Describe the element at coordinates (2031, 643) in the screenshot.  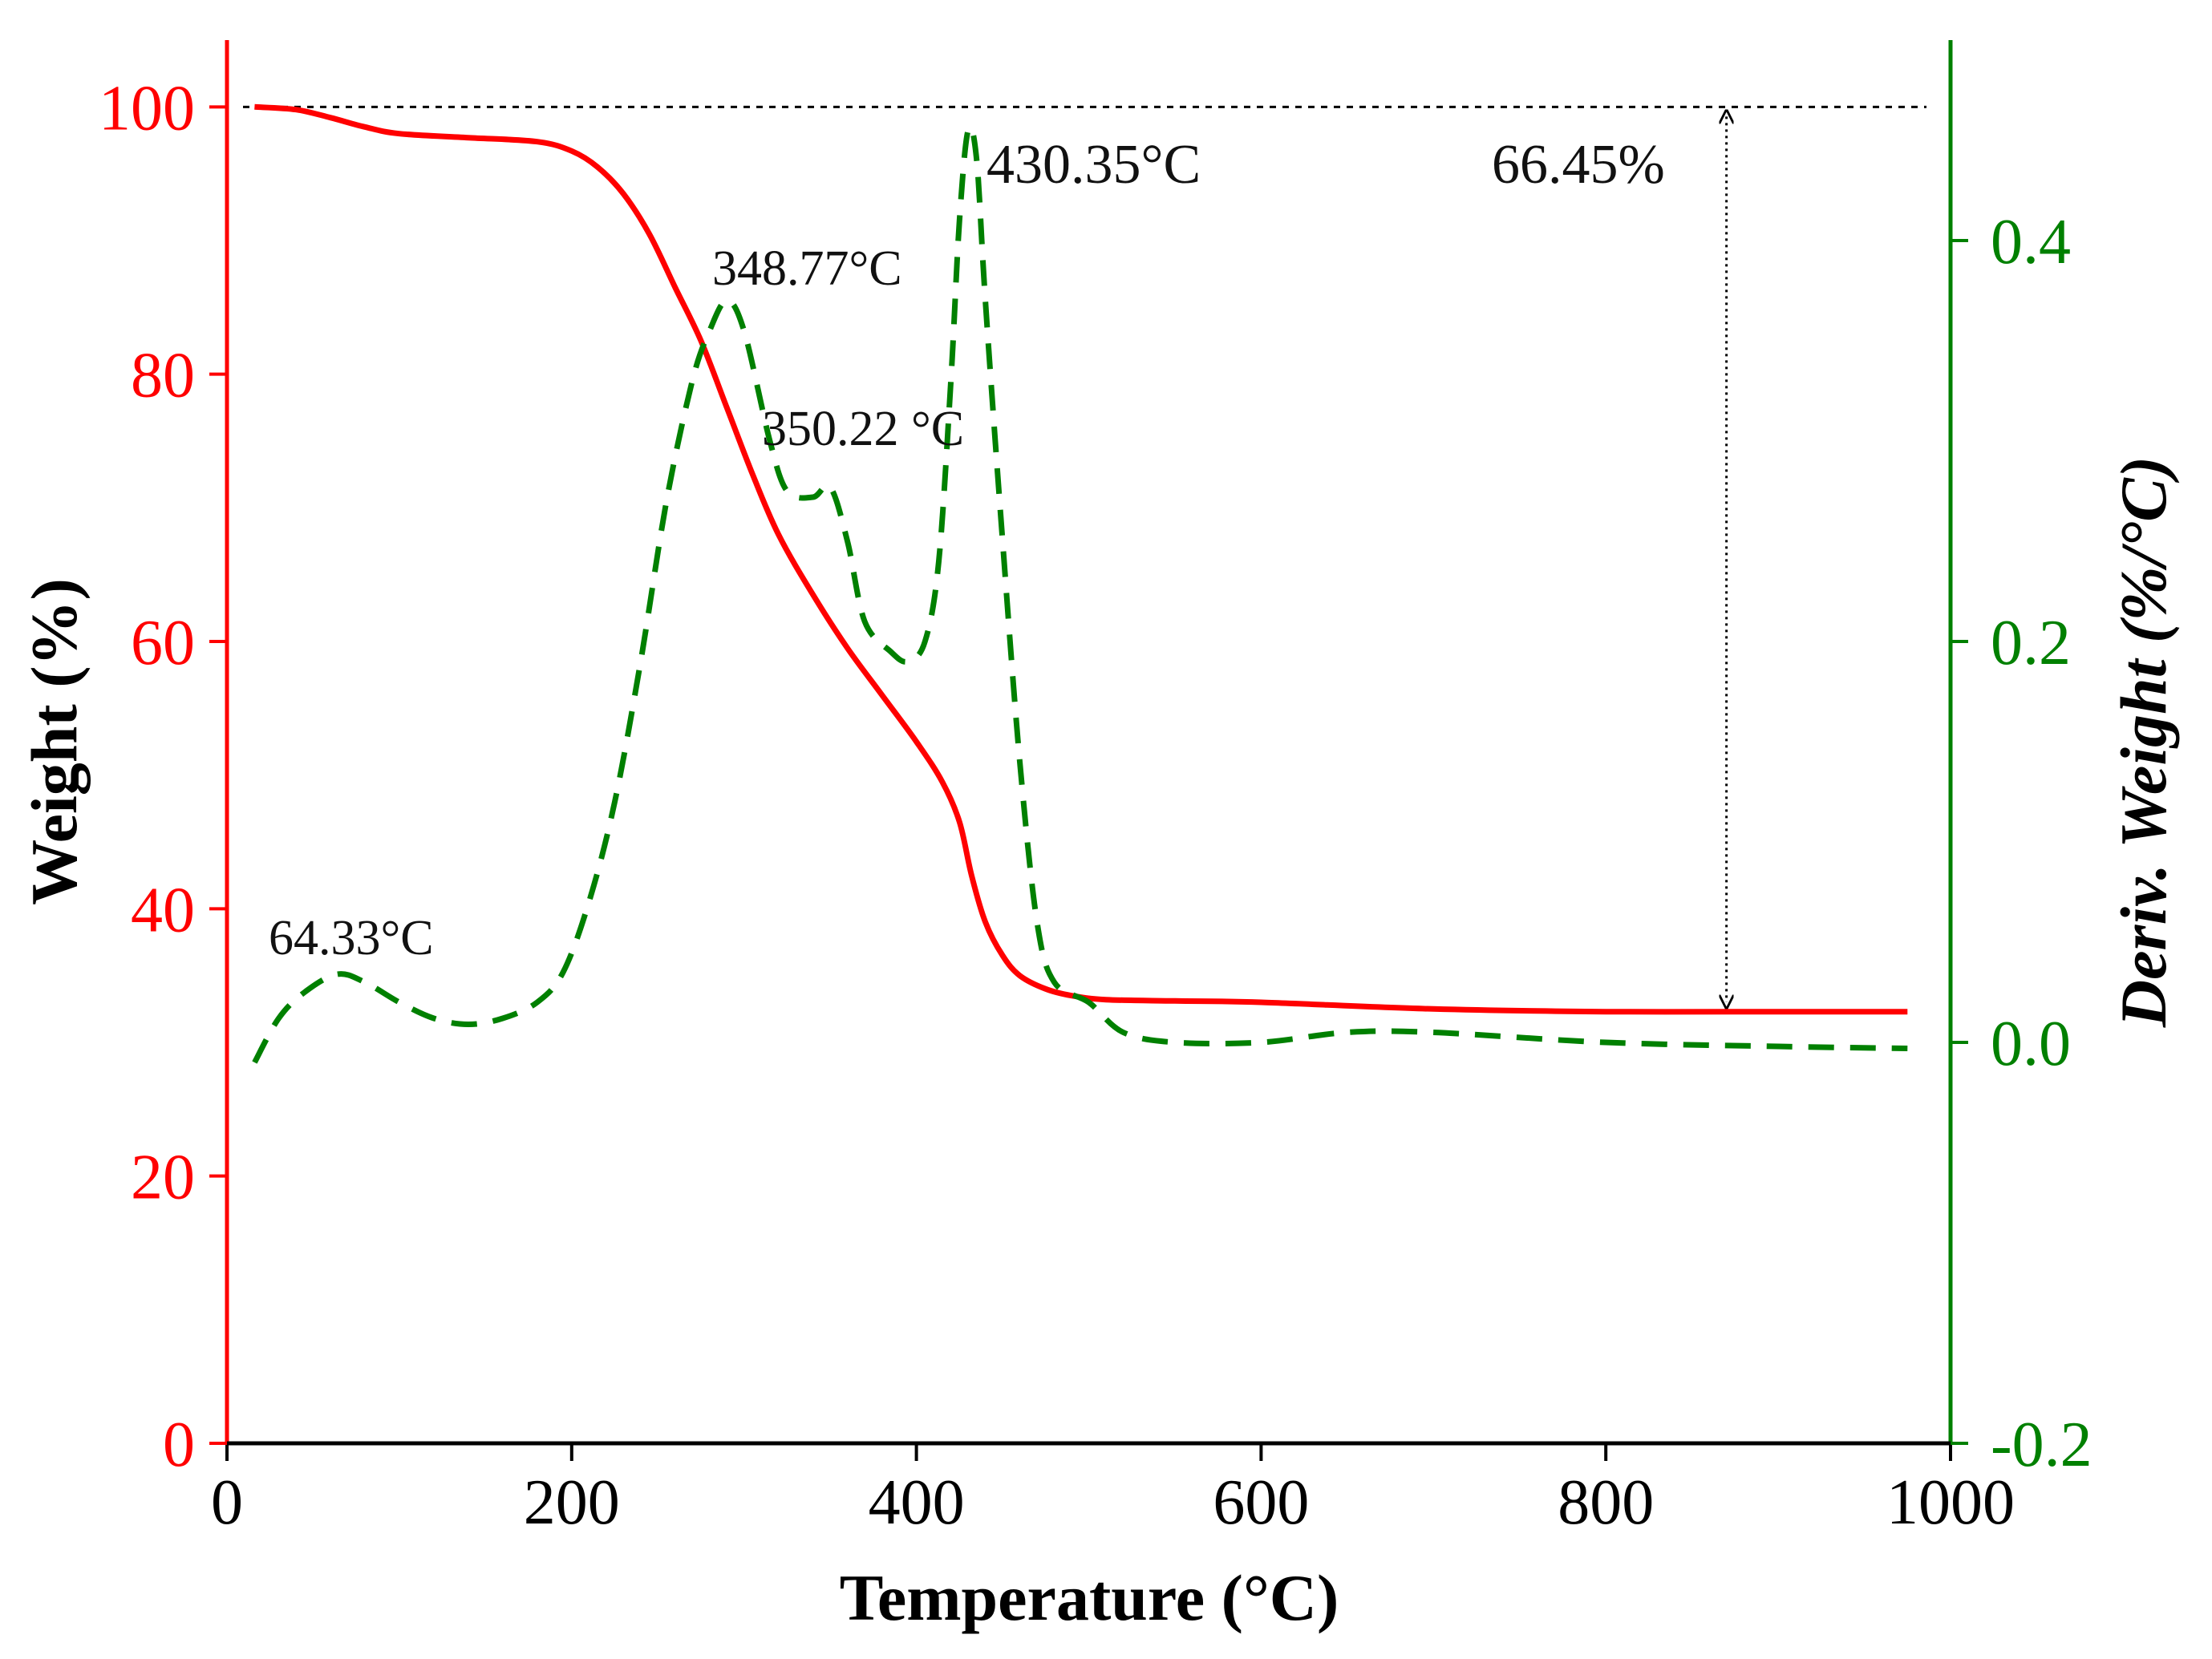
I see `right-tick-label: 0.2` at that location.